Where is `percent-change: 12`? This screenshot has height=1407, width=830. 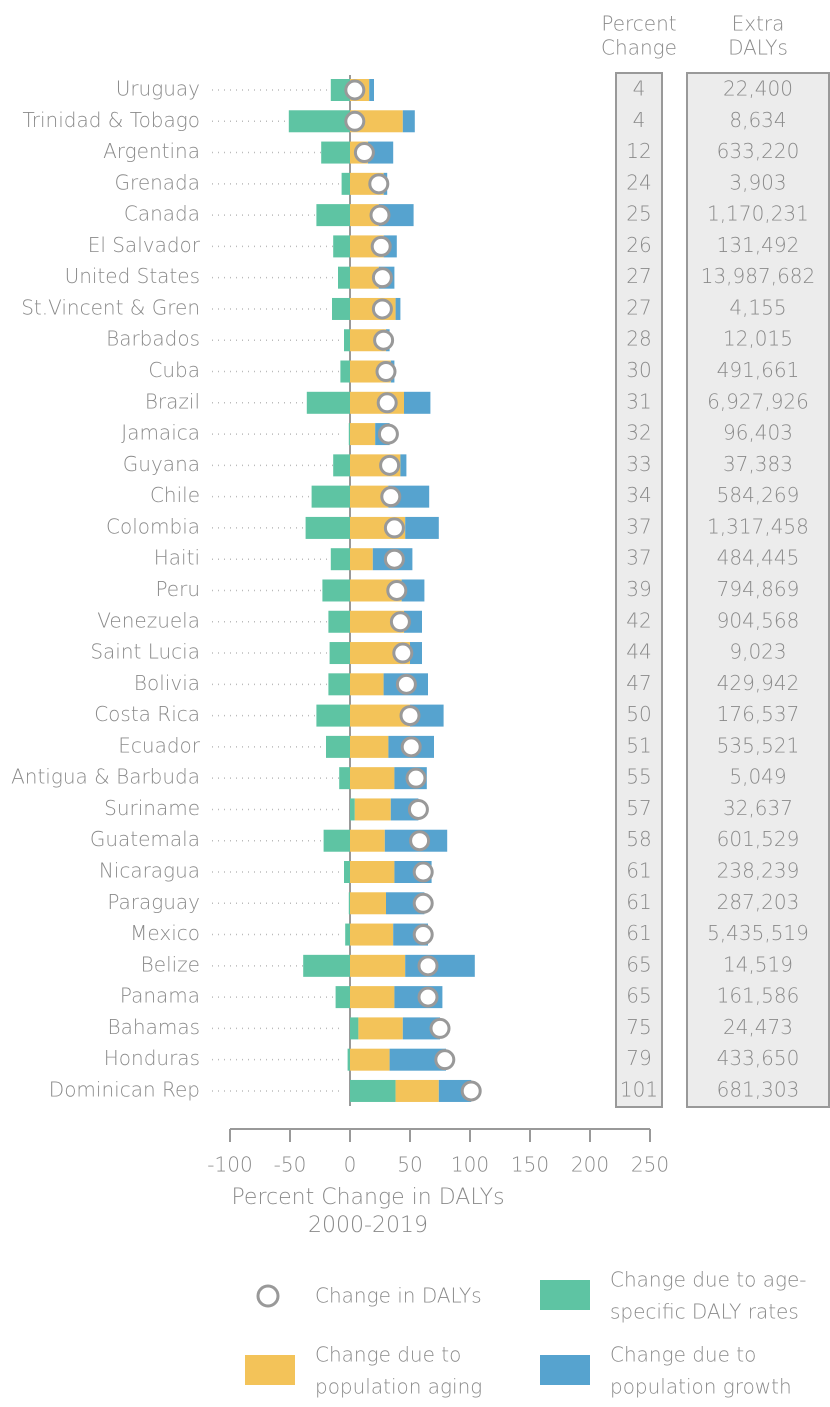 percent-change: 12 is located at coordinates (638, 151).